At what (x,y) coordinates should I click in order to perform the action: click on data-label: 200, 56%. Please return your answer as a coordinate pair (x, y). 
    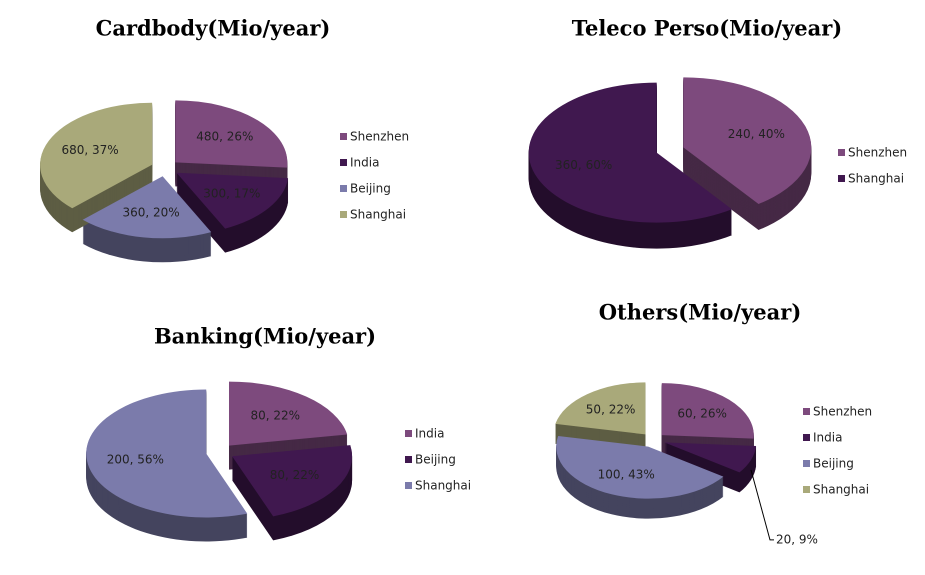
    Looking at the image, I should click on (135, 460).